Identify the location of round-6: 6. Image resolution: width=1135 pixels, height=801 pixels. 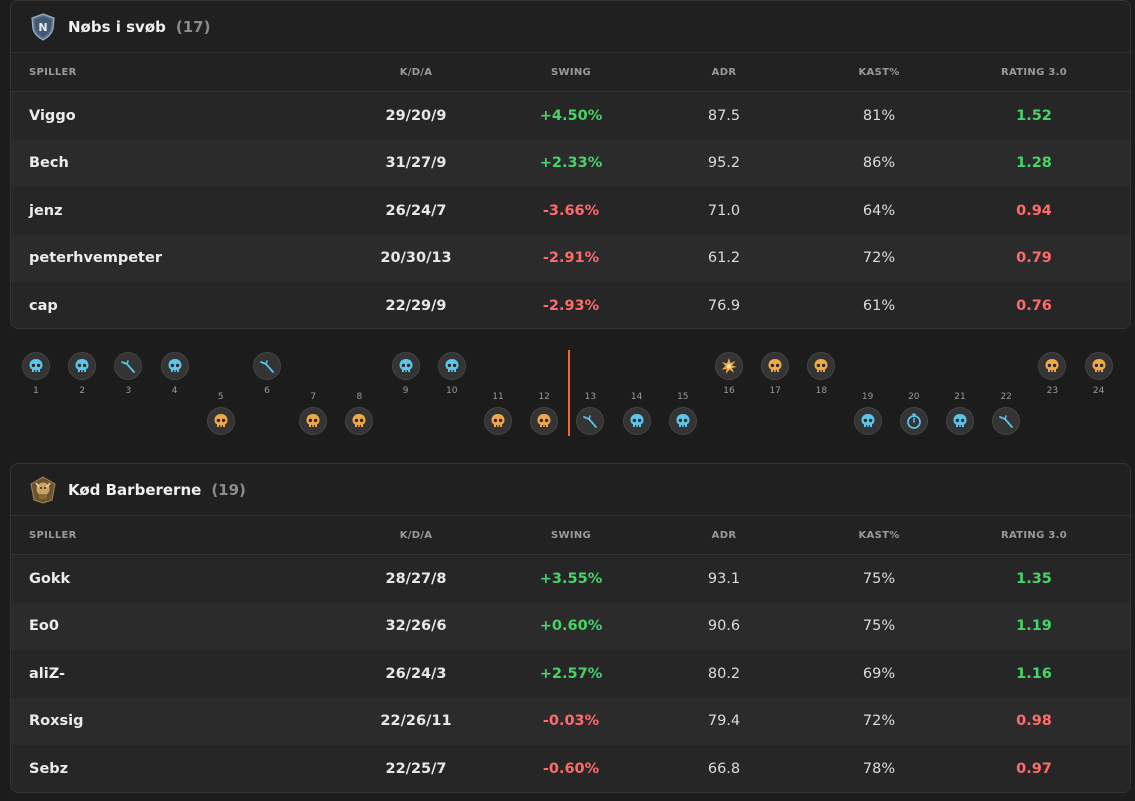
(267, 374).